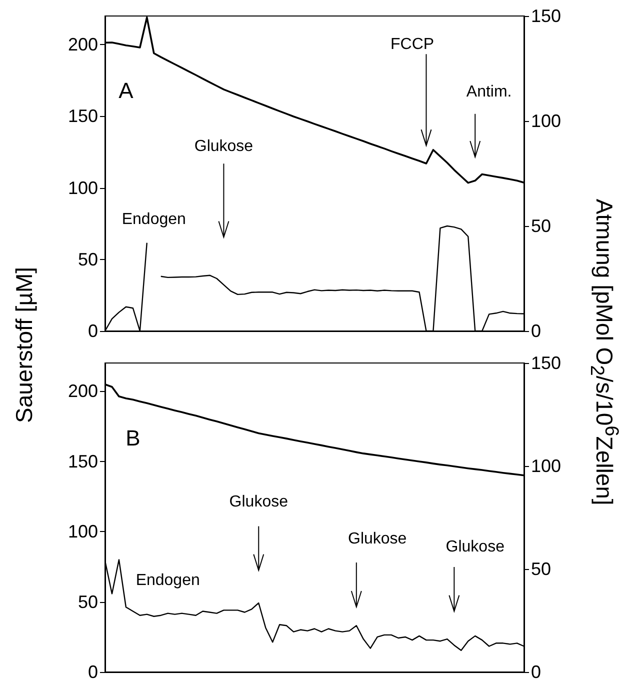 The width and height of the screenshot is (638, 682). What do you see at coordinates (133, 437) in the screenshot?
I see `annotation: B` at bounding box center [133, 437].